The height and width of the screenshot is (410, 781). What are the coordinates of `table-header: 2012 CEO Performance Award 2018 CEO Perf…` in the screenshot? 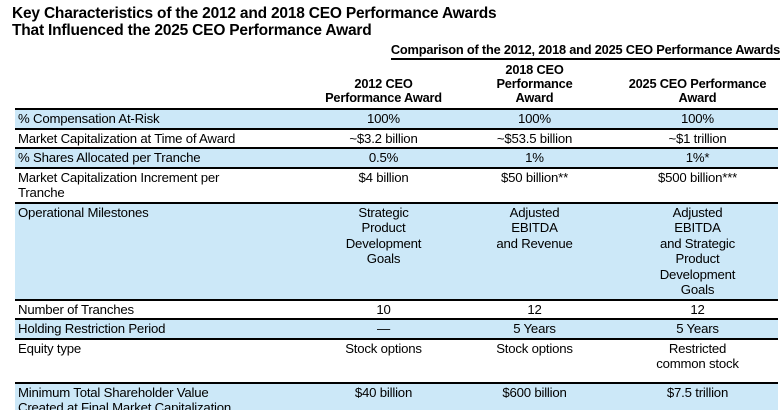 It's located at (396, 85).